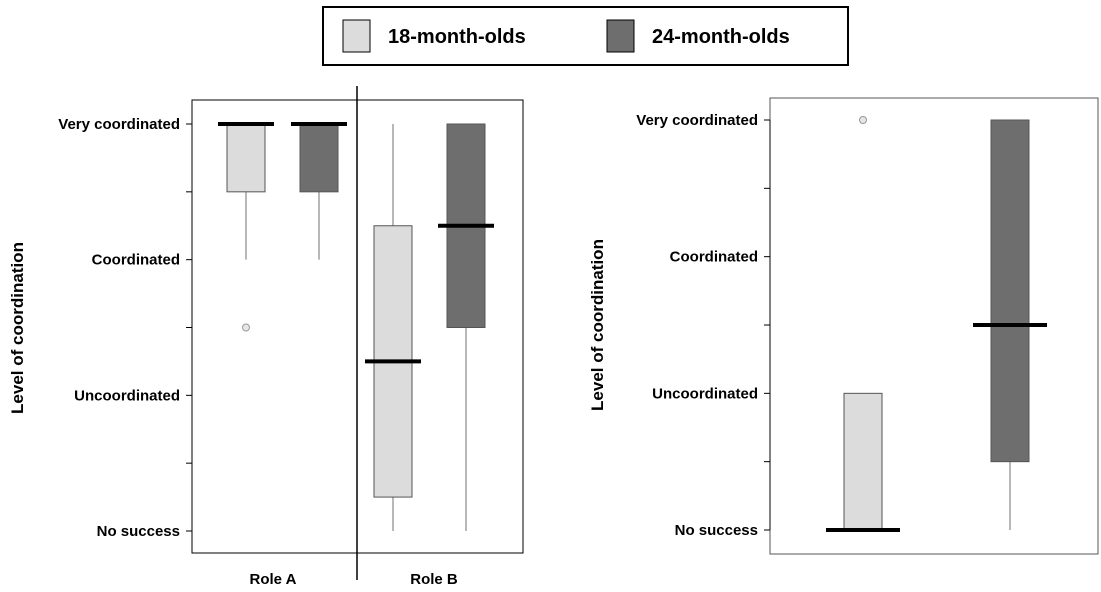  I want to click on left-ytick-label: Very coordinated, so click(119, 124).